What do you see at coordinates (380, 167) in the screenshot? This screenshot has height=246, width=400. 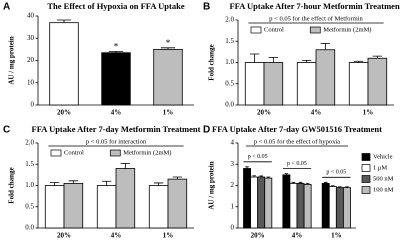 I see `legend-label: 1 μM` at bounding box center [380, 167].